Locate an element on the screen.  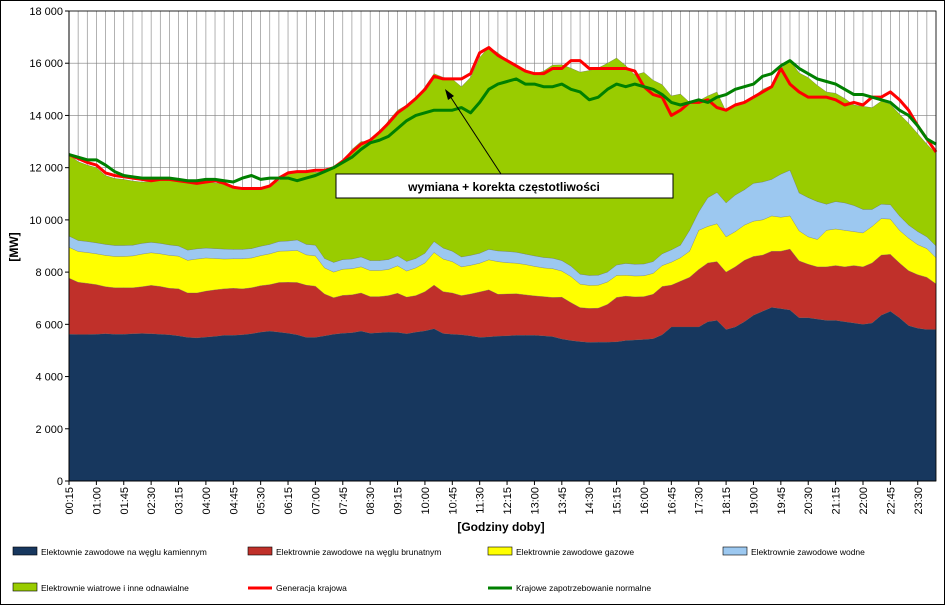
annotation-text: wymiana + korekta częstotliwości is located at coordinates (503, 187).